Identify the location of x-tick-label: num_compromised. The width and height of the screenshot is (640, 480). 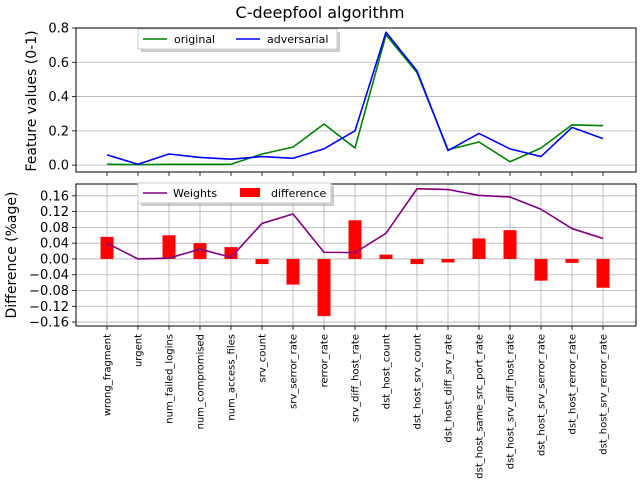
(201, 381).